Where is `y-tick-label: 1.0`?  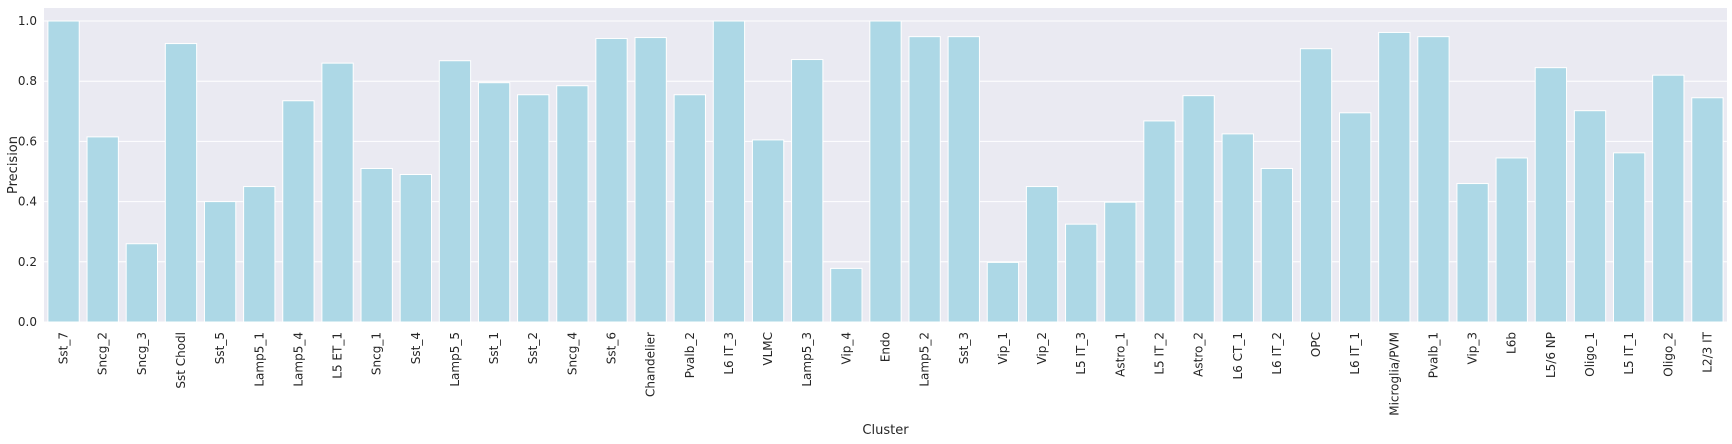
y-tick-label: 1.0 is located at coordinates (27, 21).